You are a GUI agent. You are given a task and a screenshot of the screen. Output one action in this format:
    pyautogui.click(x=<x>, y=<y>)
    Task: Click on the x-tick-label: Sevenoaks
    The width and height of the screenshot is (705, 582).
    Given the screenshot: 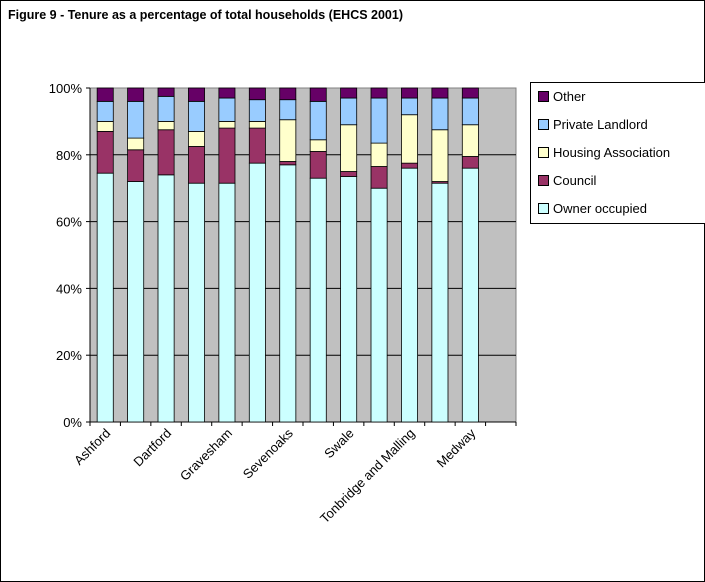 What is the action you would take?
    pyautogui.click(x=268, y=453)
    